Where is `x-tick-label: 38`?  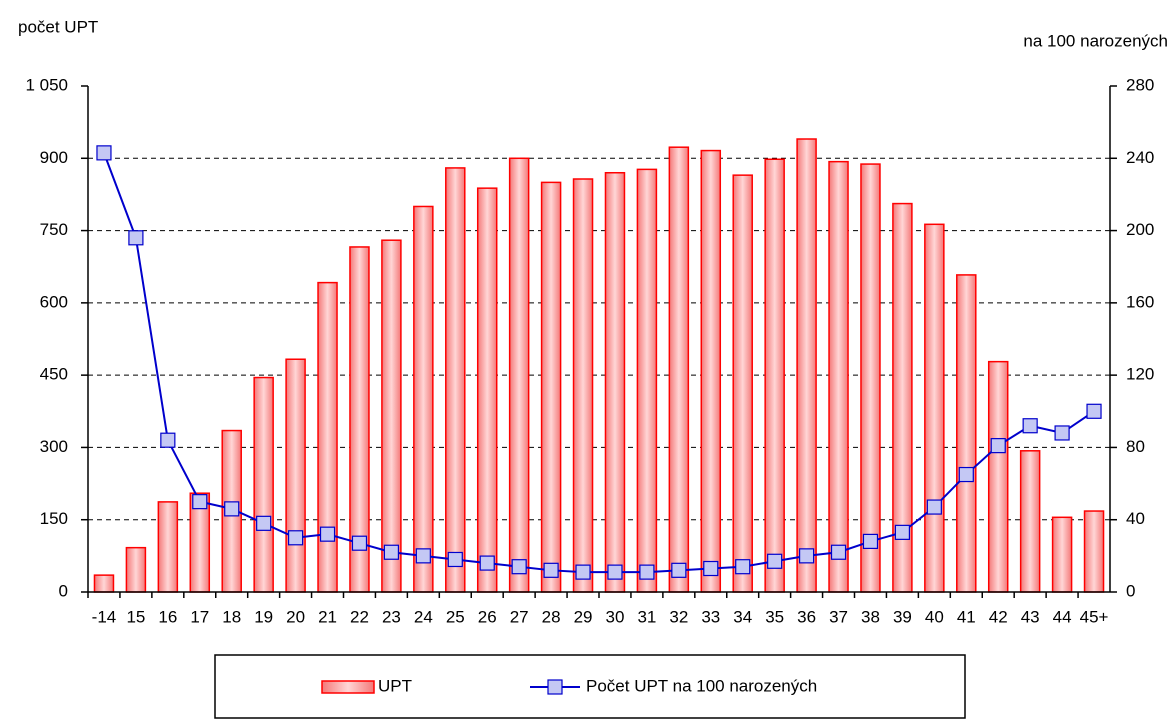 x-tick-label: 38 is located at coordinates (870, 616).